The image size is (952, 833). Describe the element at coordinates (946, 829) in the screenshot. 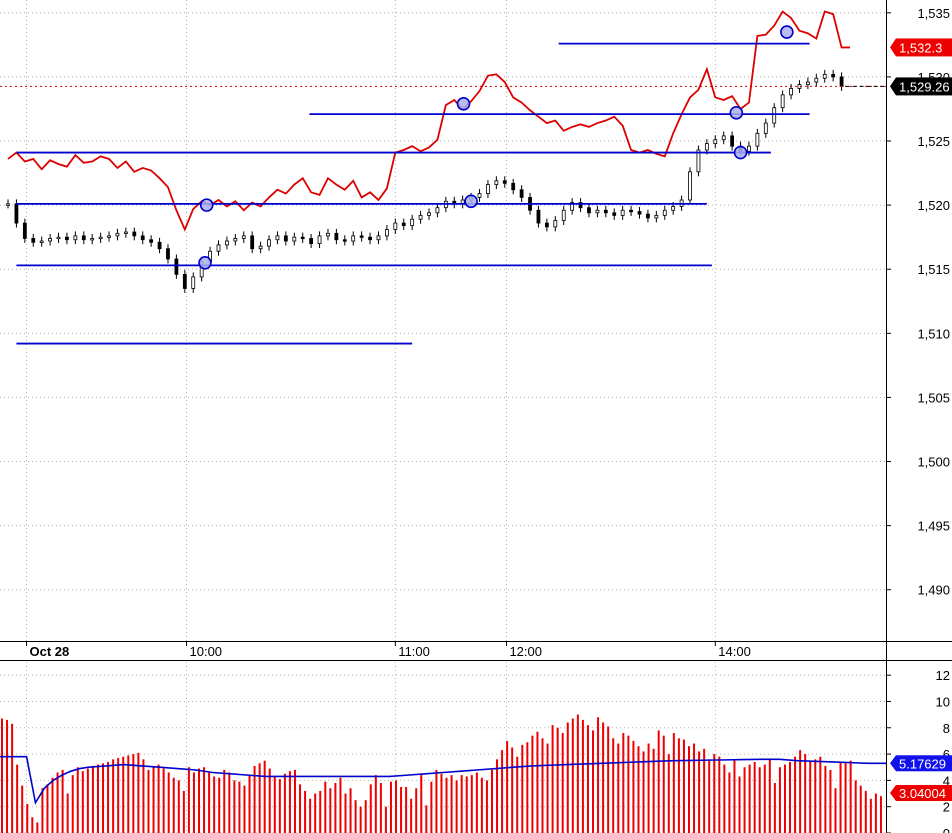

I see `volume-tick-label: 0` at that location.